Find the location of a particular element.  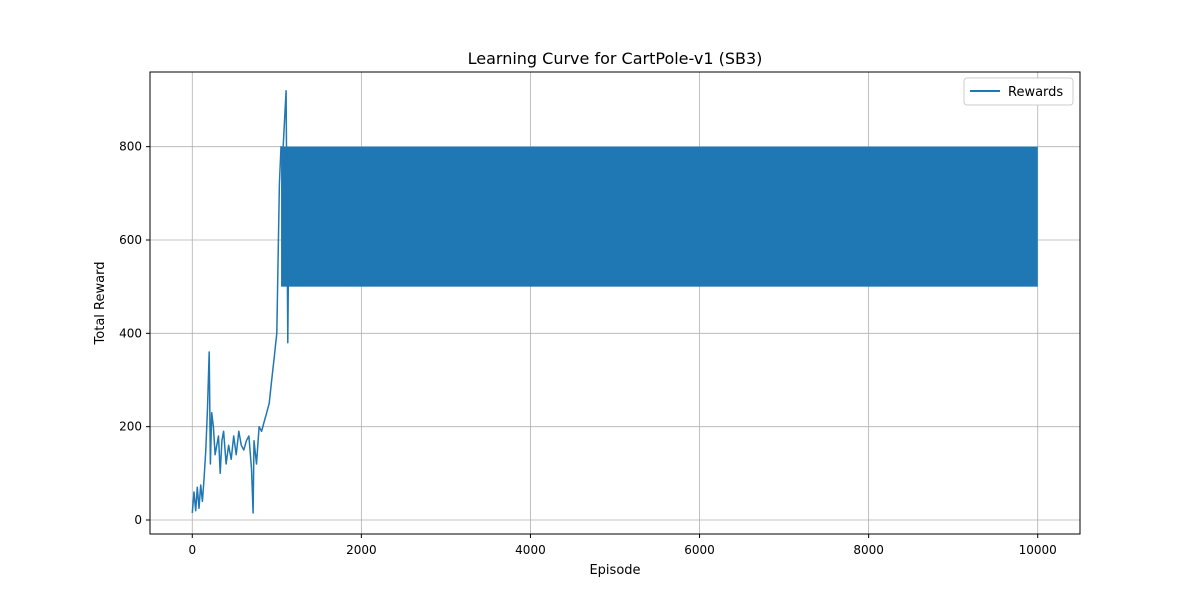

x-tick-label: 8000 is located at coordinates (868, 550).